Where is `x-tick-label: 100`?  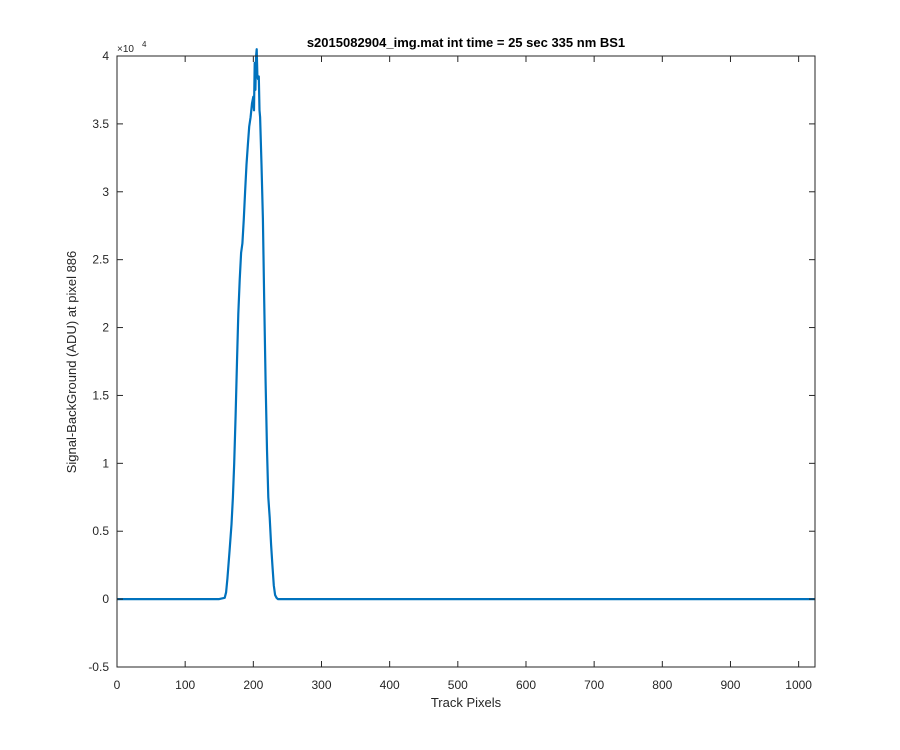
x-tick-label: 100 is located at coordinates (185, 685).